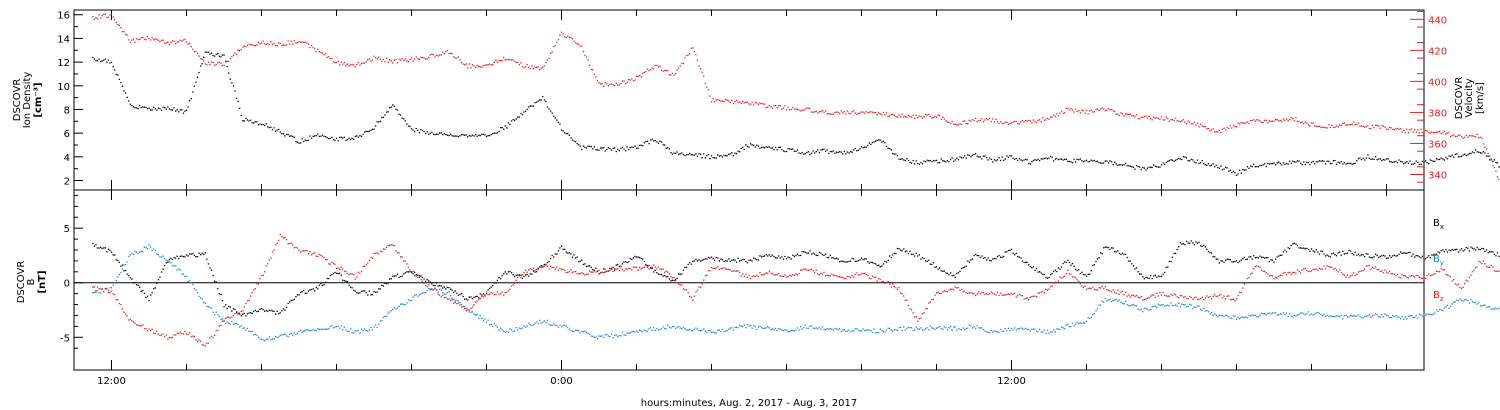 The image size is (1500, 410). I want to click on b-tick-label: 5, so click(67, 229).